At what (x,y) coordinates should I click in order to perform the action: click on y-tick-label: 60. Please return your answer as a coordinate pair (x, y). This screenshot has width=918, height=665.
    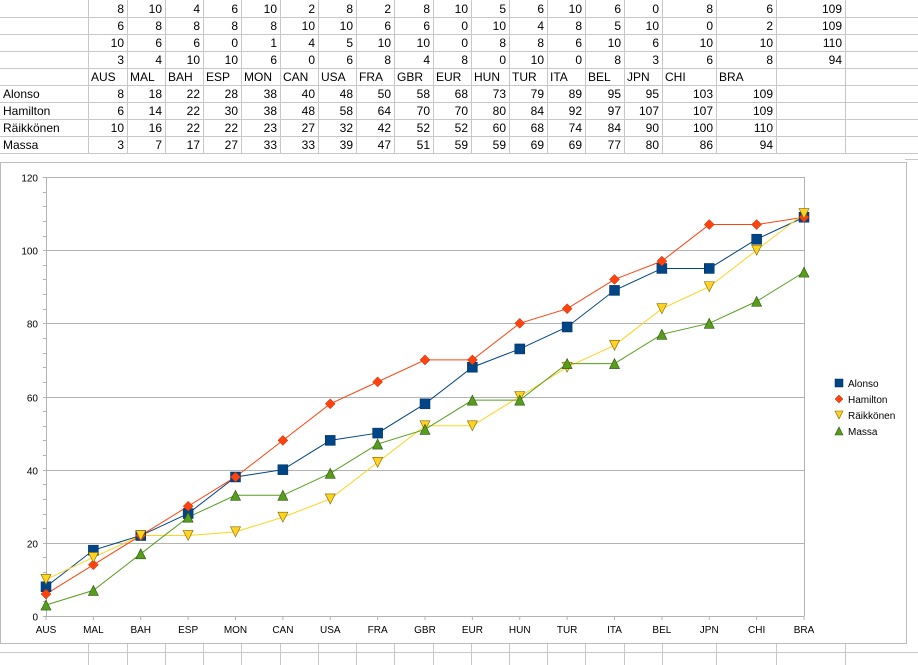
    Looking at the image, I should click on (33, 399).